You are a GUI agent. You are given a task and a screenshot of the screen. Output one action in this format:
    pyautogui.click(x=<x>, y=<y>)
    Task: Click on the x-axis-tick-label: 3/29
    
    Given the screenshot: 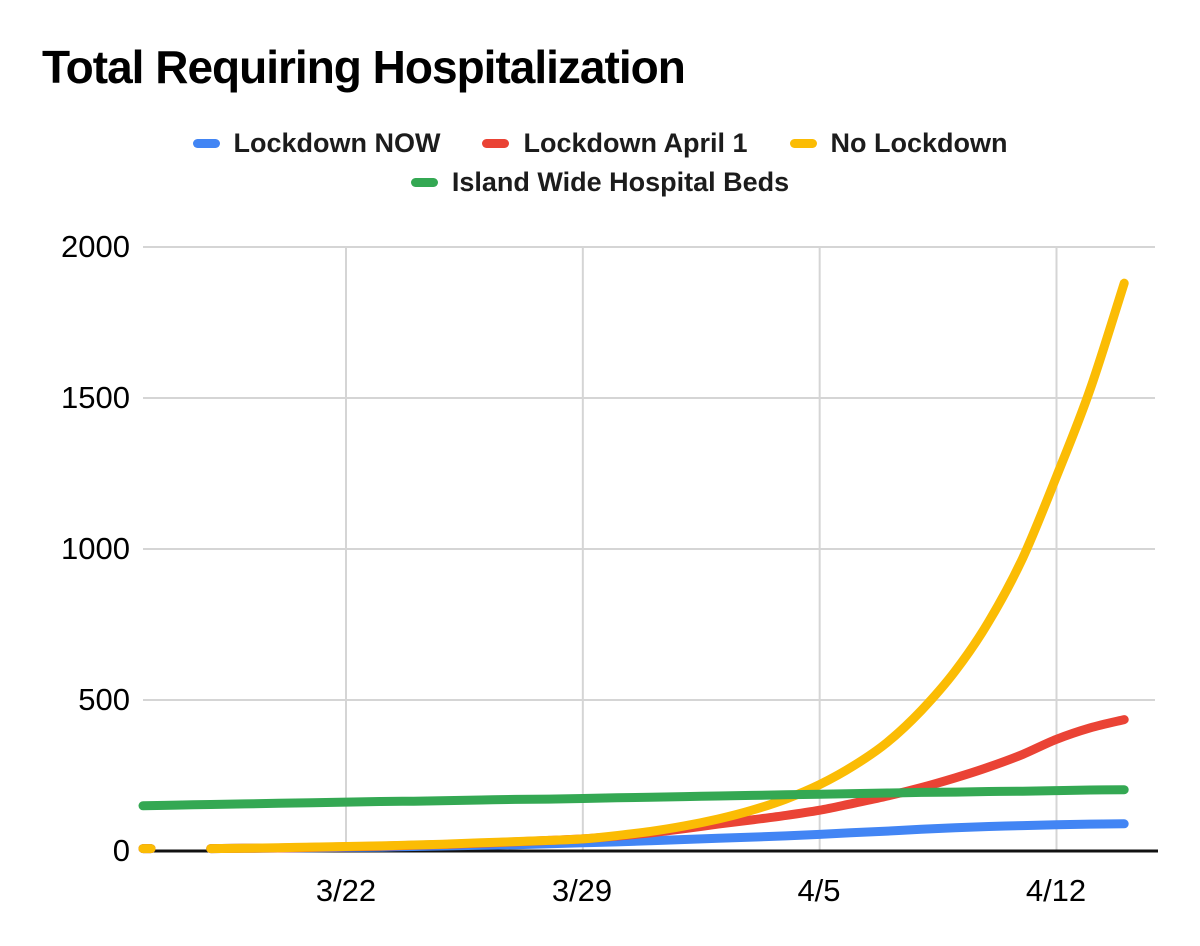 What is the action you would take?
    pyautogui.click(x=582, y=890)
    